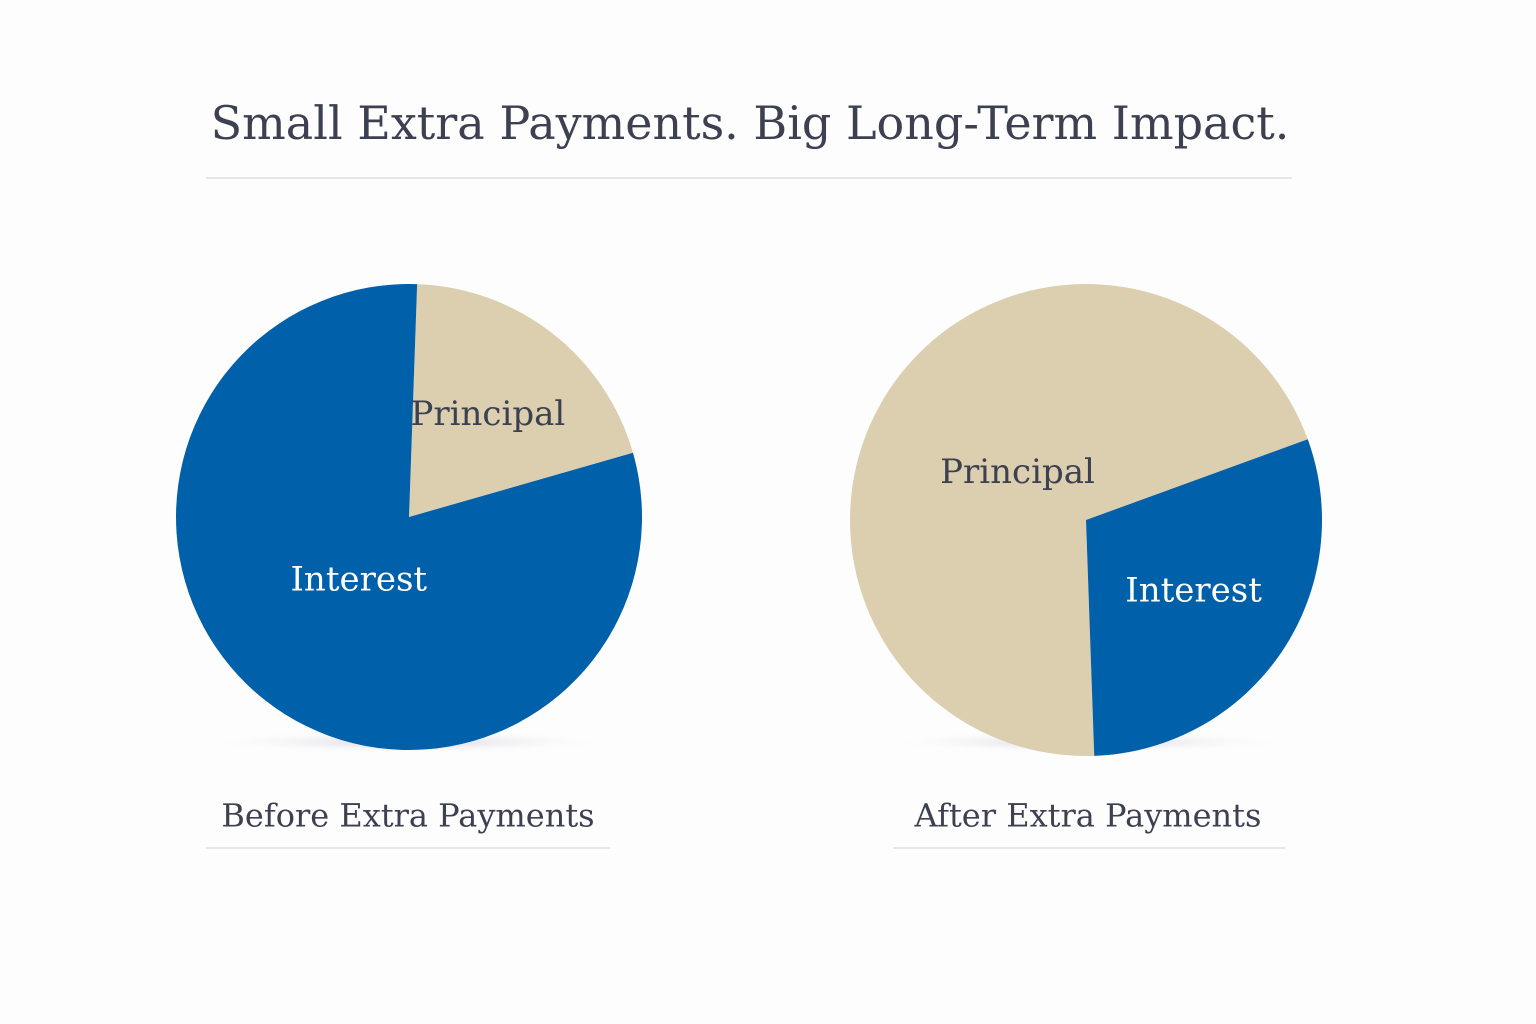  What do you see at coordinates (407, 816) in the screenshot?
I see `pie-caption: Before Extra Payments` at bounding box center [407, 816].